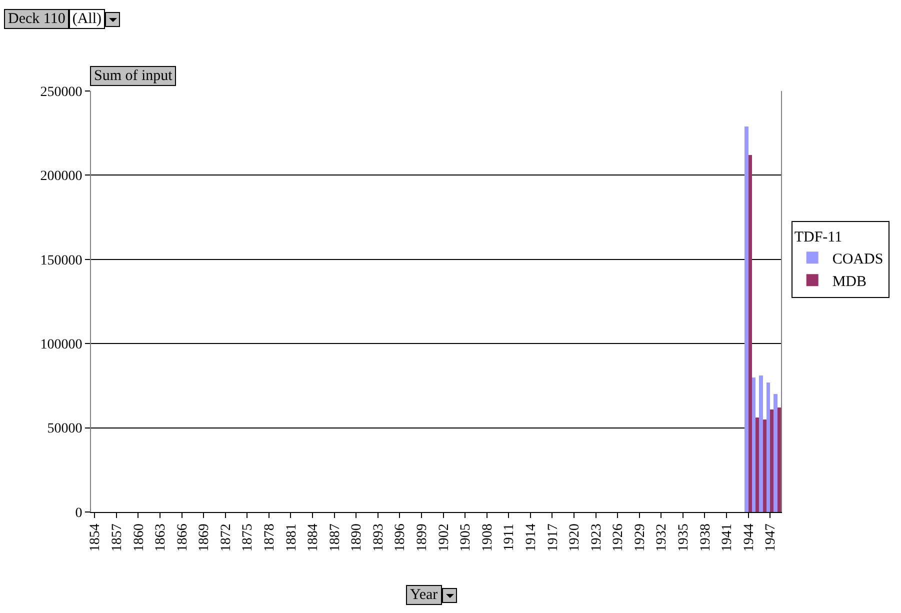 This screenshot has width=901, height=613. What do you see at coordinates (87, 19) in the screenshot?
I see `text: (All)` at bounding box center [87, 19].